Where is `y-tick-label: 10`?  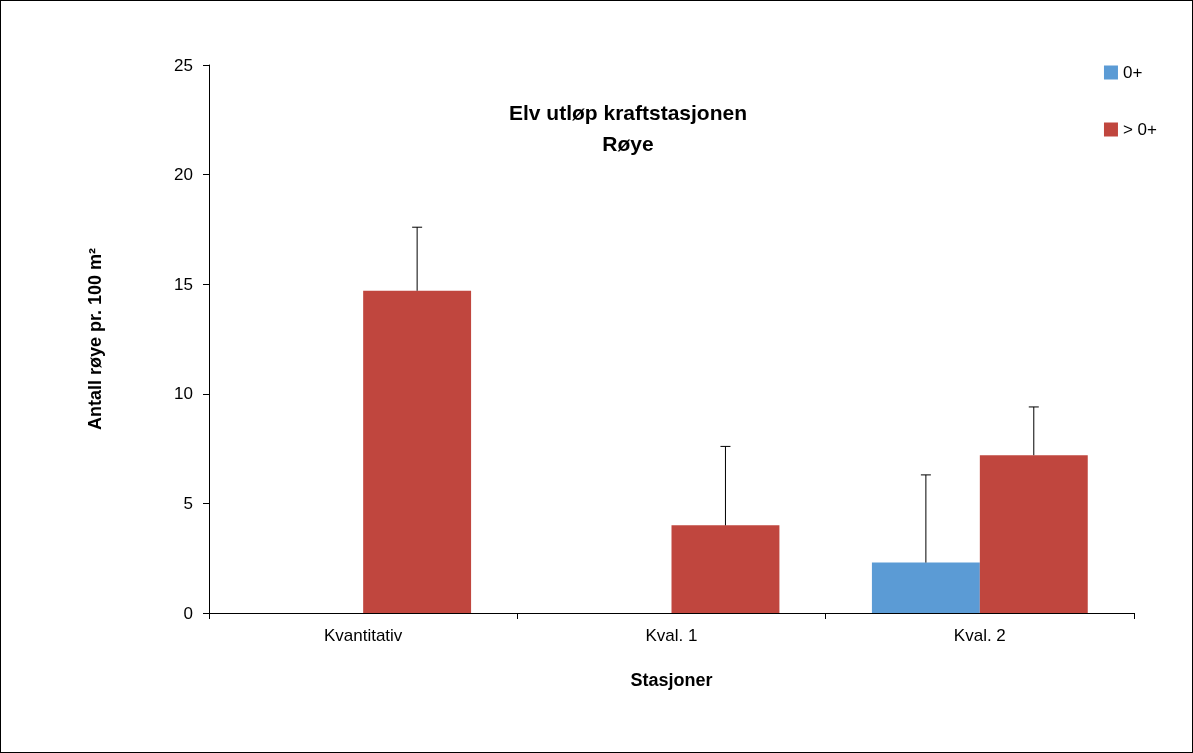 y-tick-label: 10 is located at coordinates (183, 394).